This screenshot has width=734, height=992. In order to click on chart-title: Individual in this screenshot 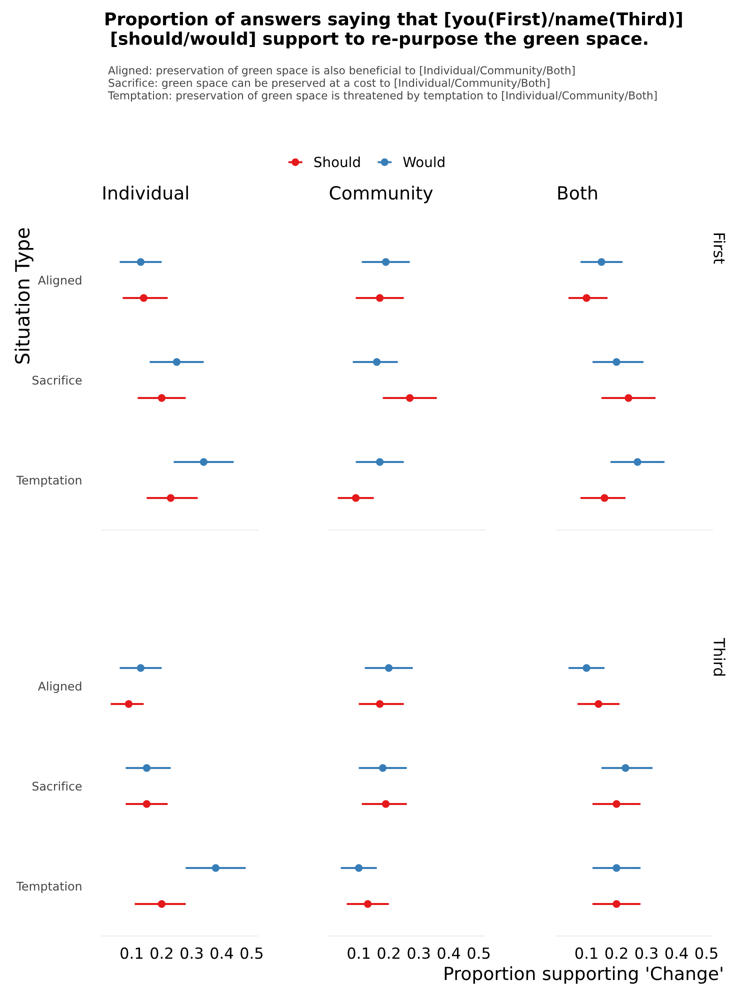, I will do `click(145, 193)`.